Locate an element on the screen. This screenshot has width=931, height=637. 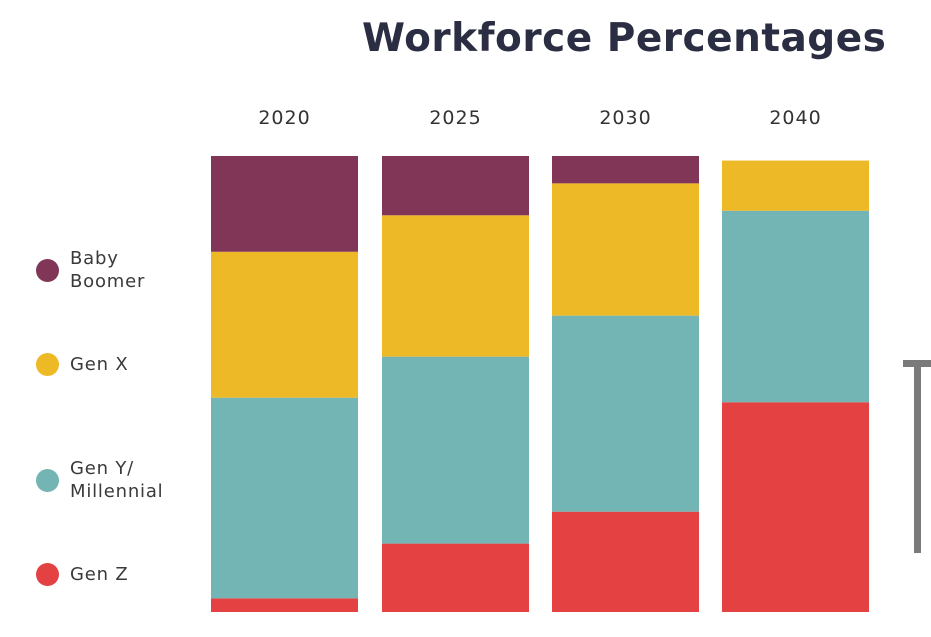
edge-bracket-stem is located at coordinates (917, 456).